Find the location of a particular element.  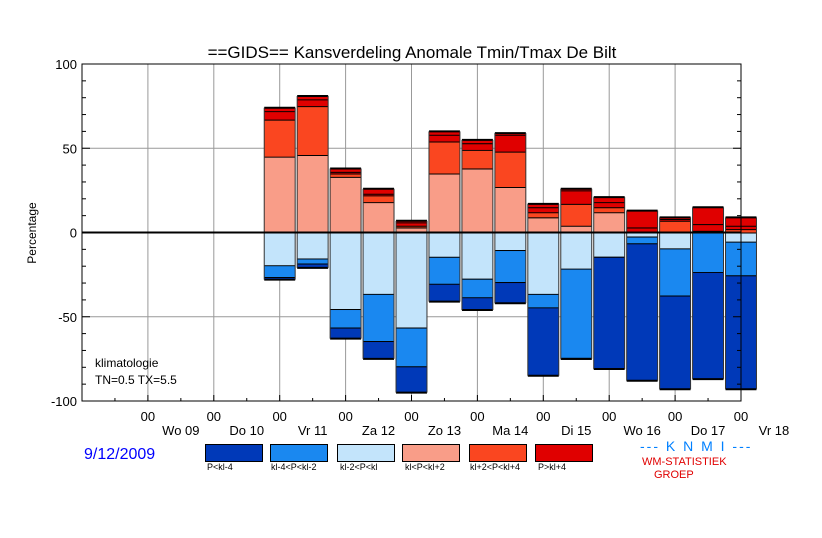

climatology-values: TN=0.5 TX=5.5 is located at coordinates (136, 380).